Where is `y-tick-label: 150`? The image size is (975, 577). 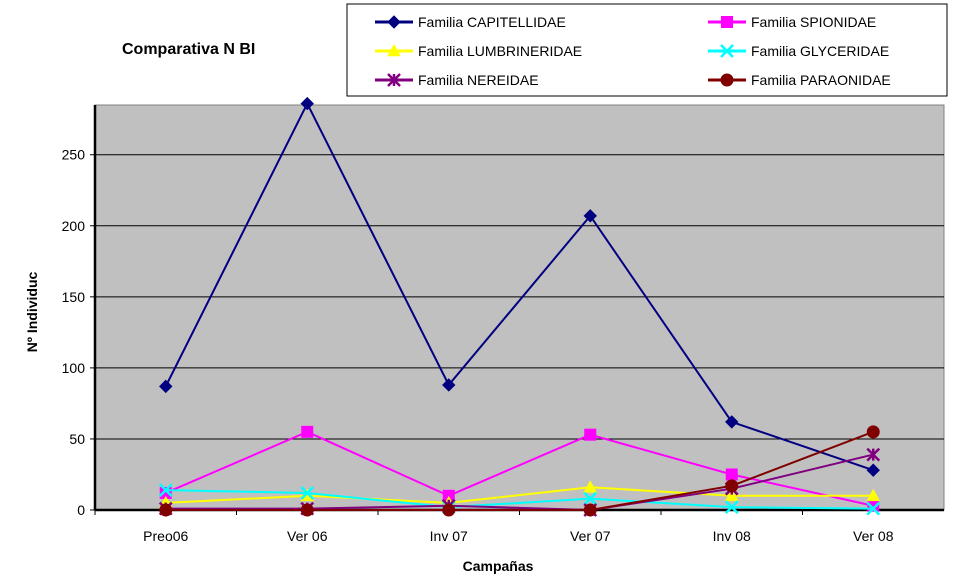 y-tick-label: 150 is located at coordinates (74, 297).